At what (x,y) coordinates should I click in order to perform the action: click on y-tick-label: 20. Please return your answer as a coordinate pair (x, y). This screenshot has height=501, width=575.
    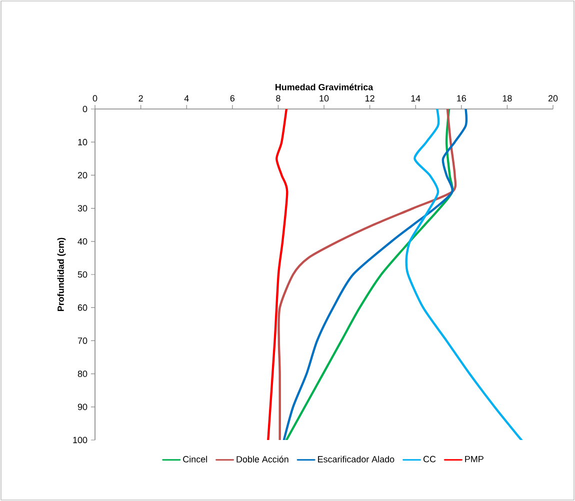
    Looking at the image, I should click on (83, 175).